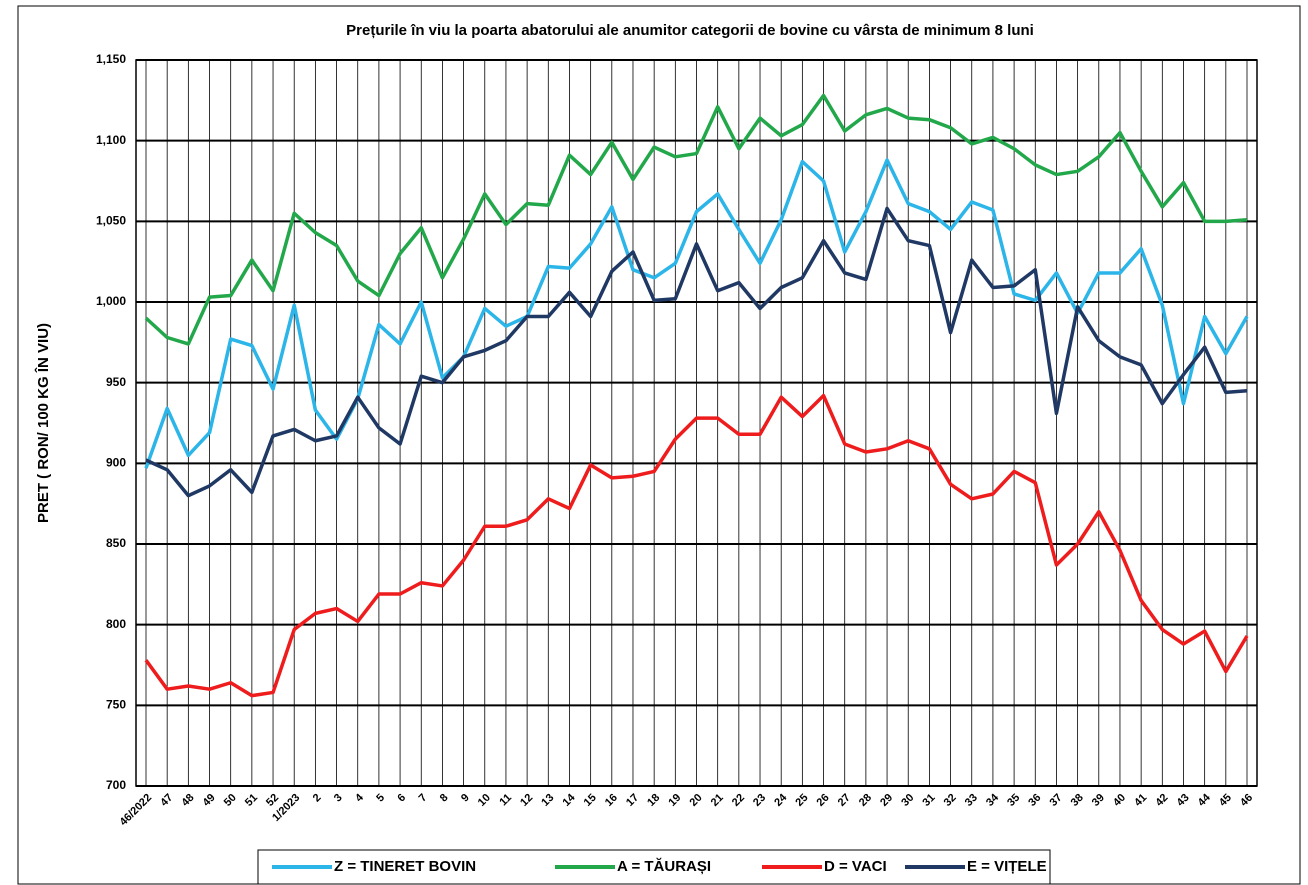 The image size is (1308, 885). I want to click on x-tick-label: 45, so click(1225, 800).